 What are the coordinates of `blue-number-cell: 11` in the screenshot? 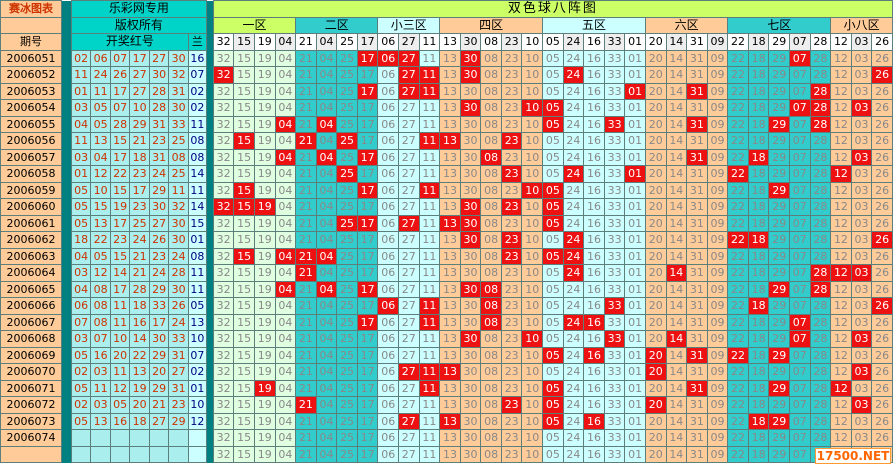 It's located at (197, 273).